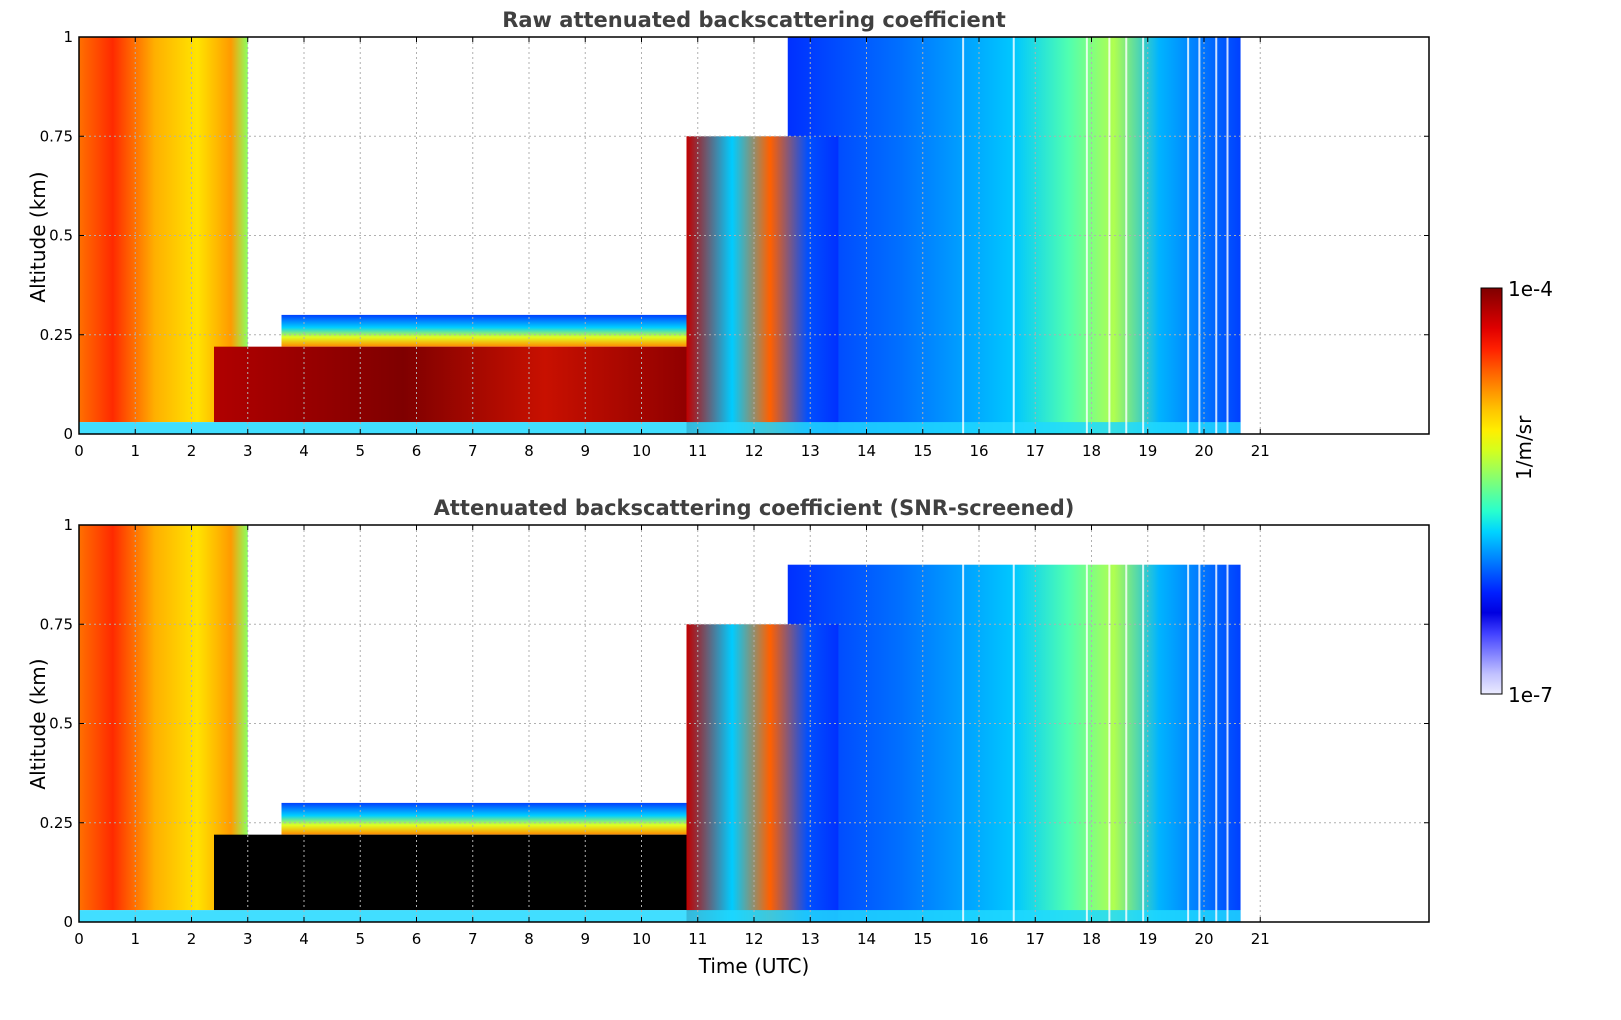  What do you see at coordinates (450, 872) in the screenshot?
I see `heatmap-region-screened` at bounding box center [450, 872].